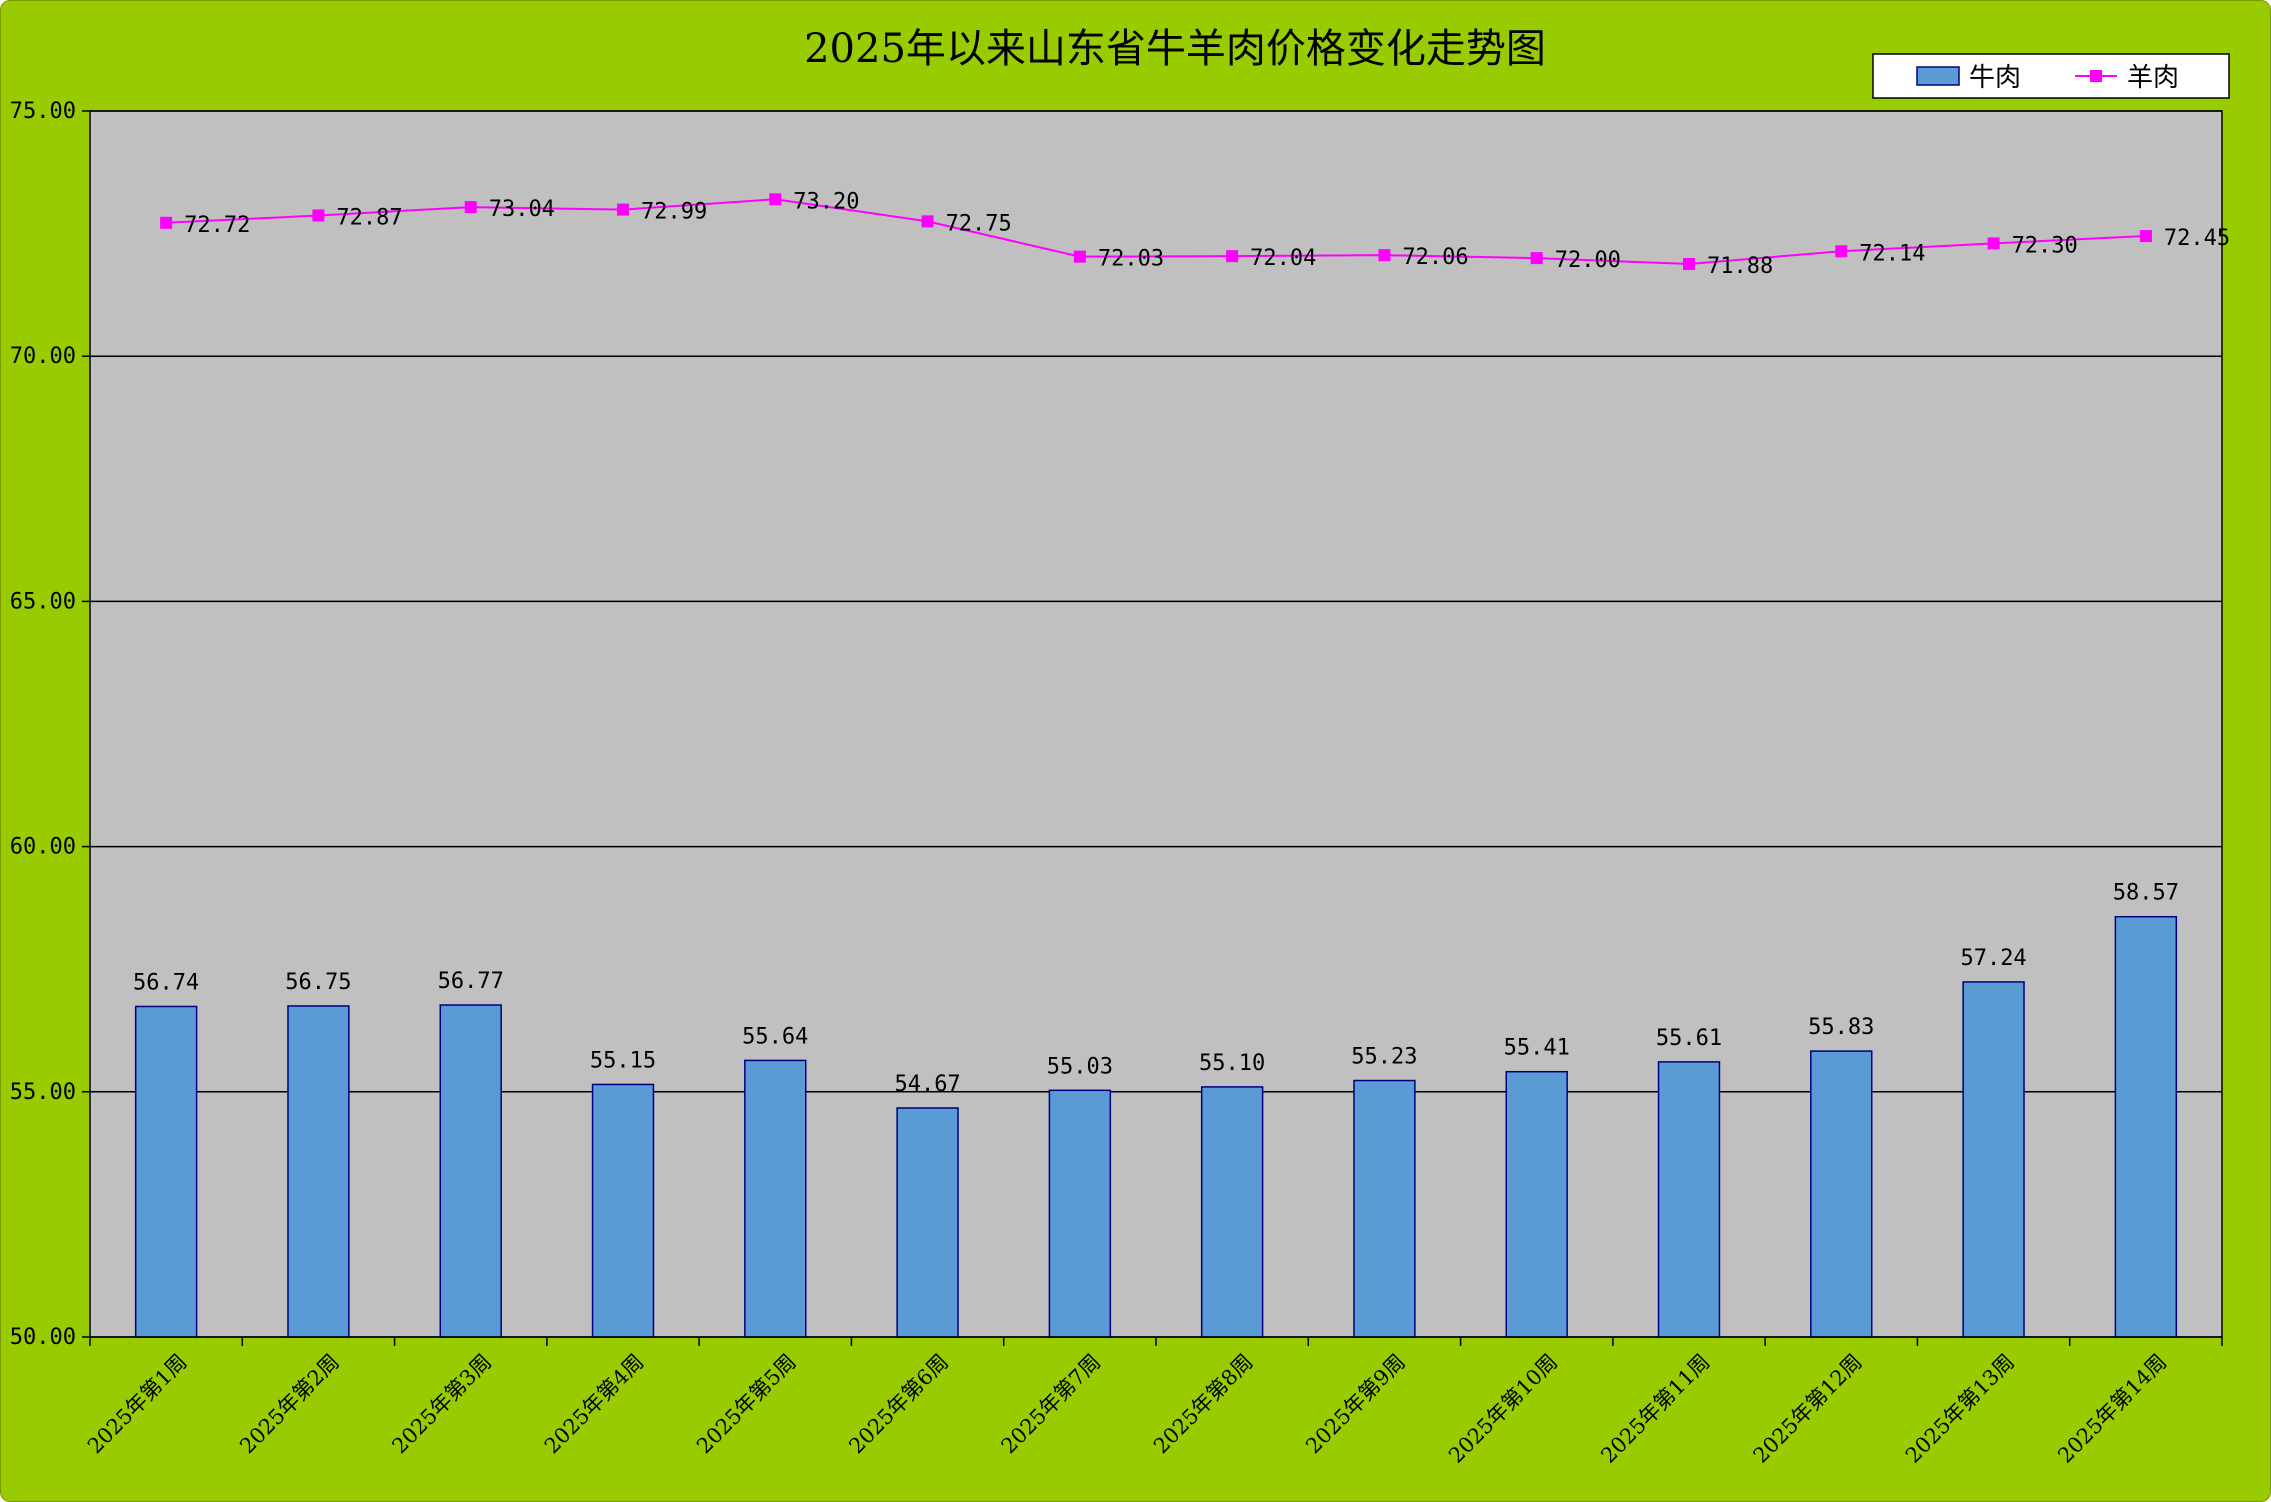 The image size is (2271, 1502). What do you see at coordinates (43, 847) in the screenshot?
I see `y-tick-label: 60.00` at bounding box center [43, 847].